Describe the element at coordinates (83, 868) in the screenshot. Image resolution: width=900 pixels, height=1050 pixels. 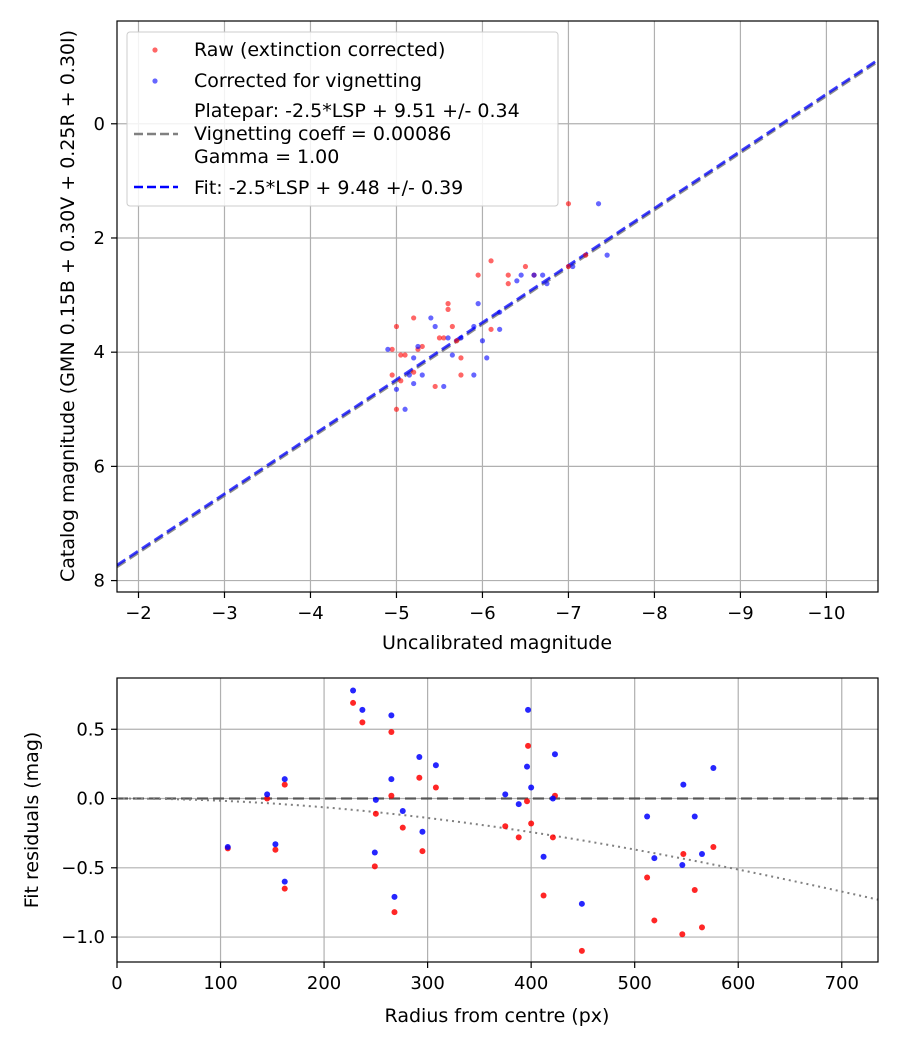
I see `y-tick-label: −0.5` at that location.